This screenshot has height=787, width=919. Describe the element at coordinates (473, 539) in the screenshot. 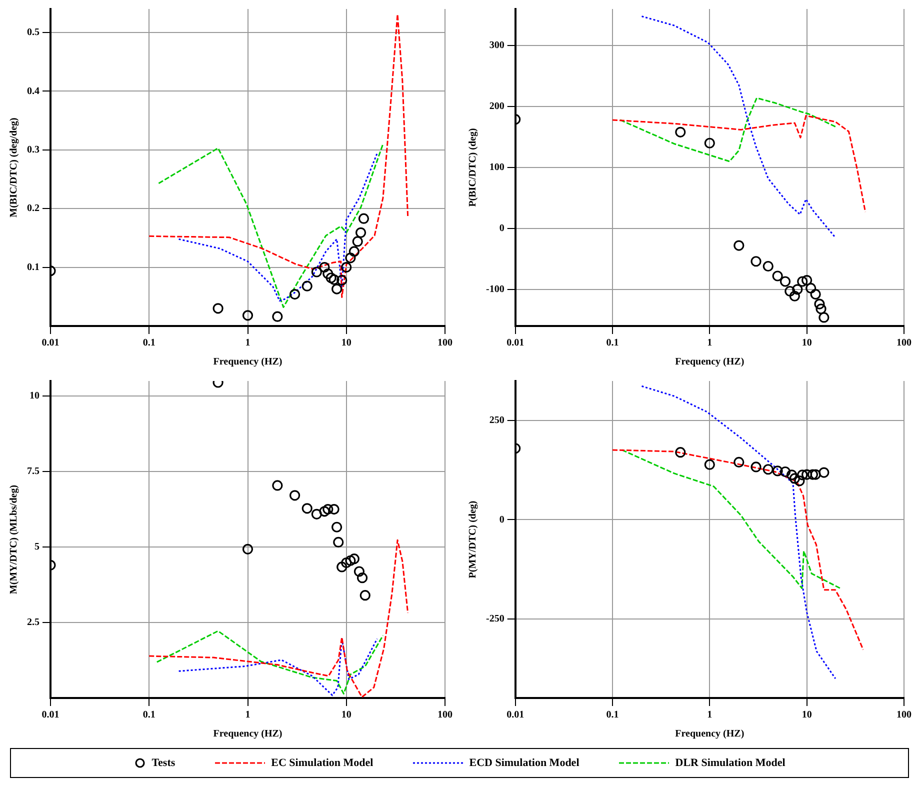

I see `y-axis-title: P(MY/DTC) (deg)` at that location.